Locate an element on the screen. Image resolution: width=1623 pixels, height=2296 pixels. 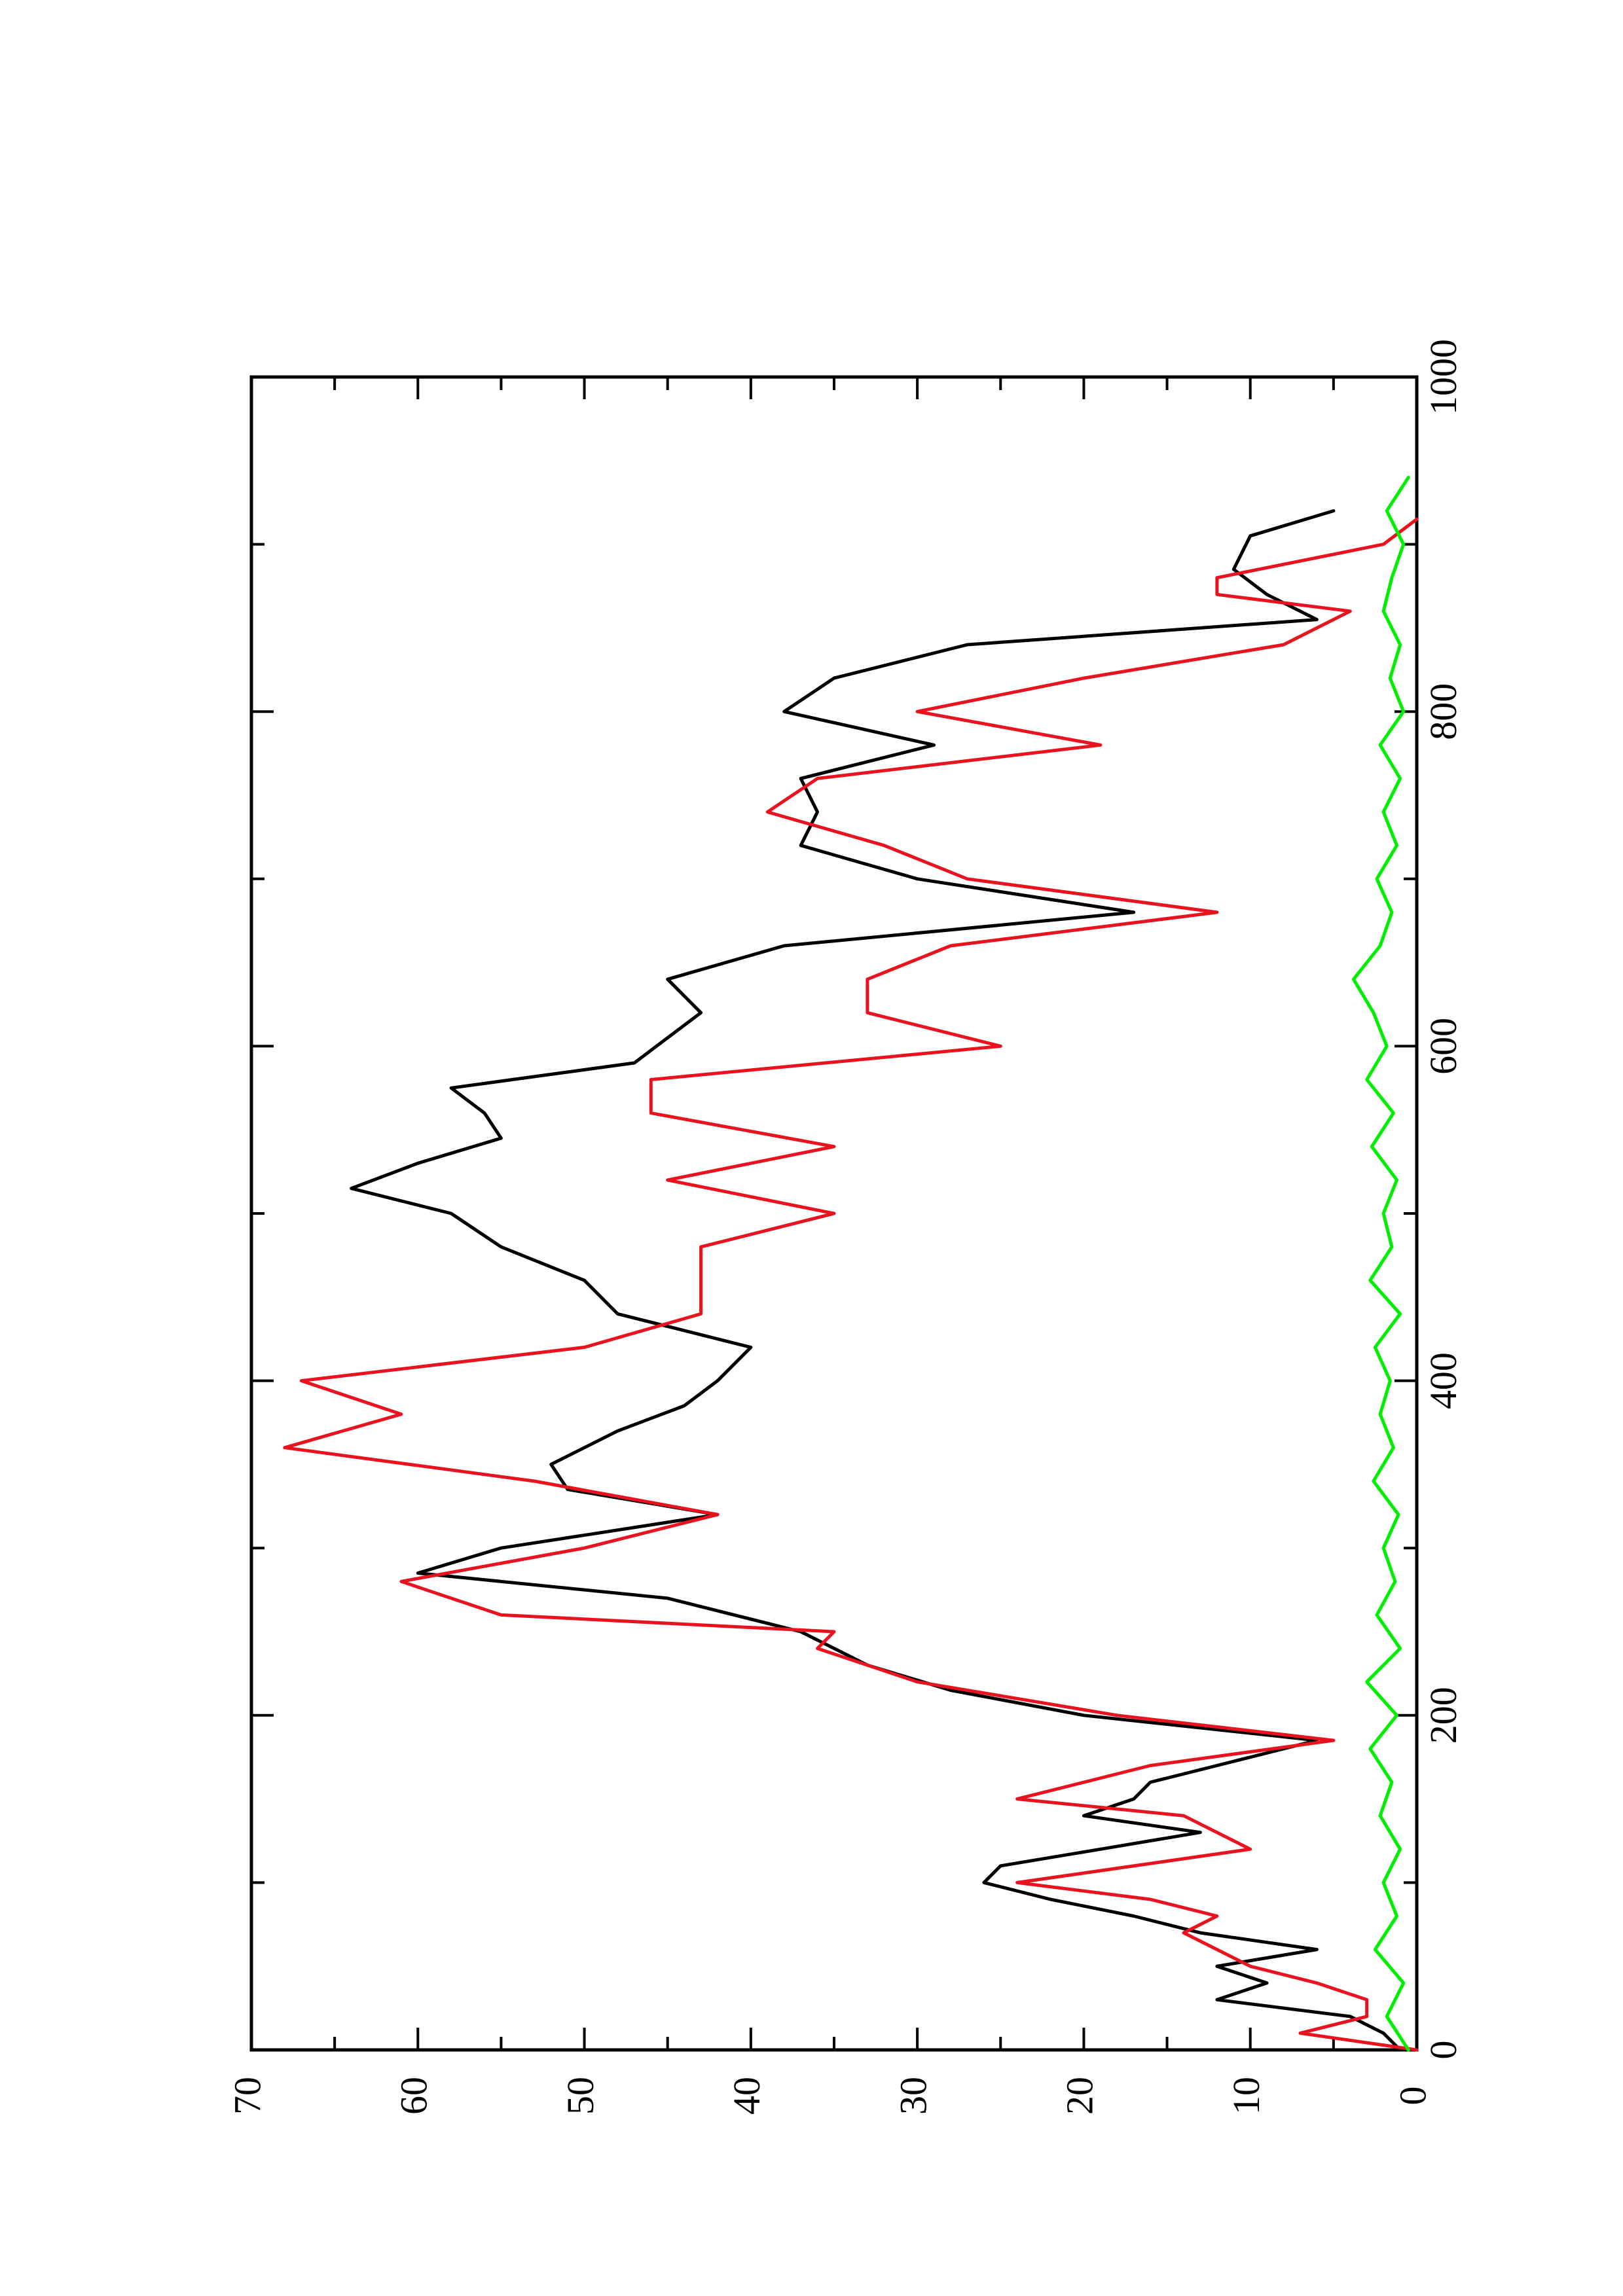
x-tick-label: 800 is located at coordinates (1443, 711).